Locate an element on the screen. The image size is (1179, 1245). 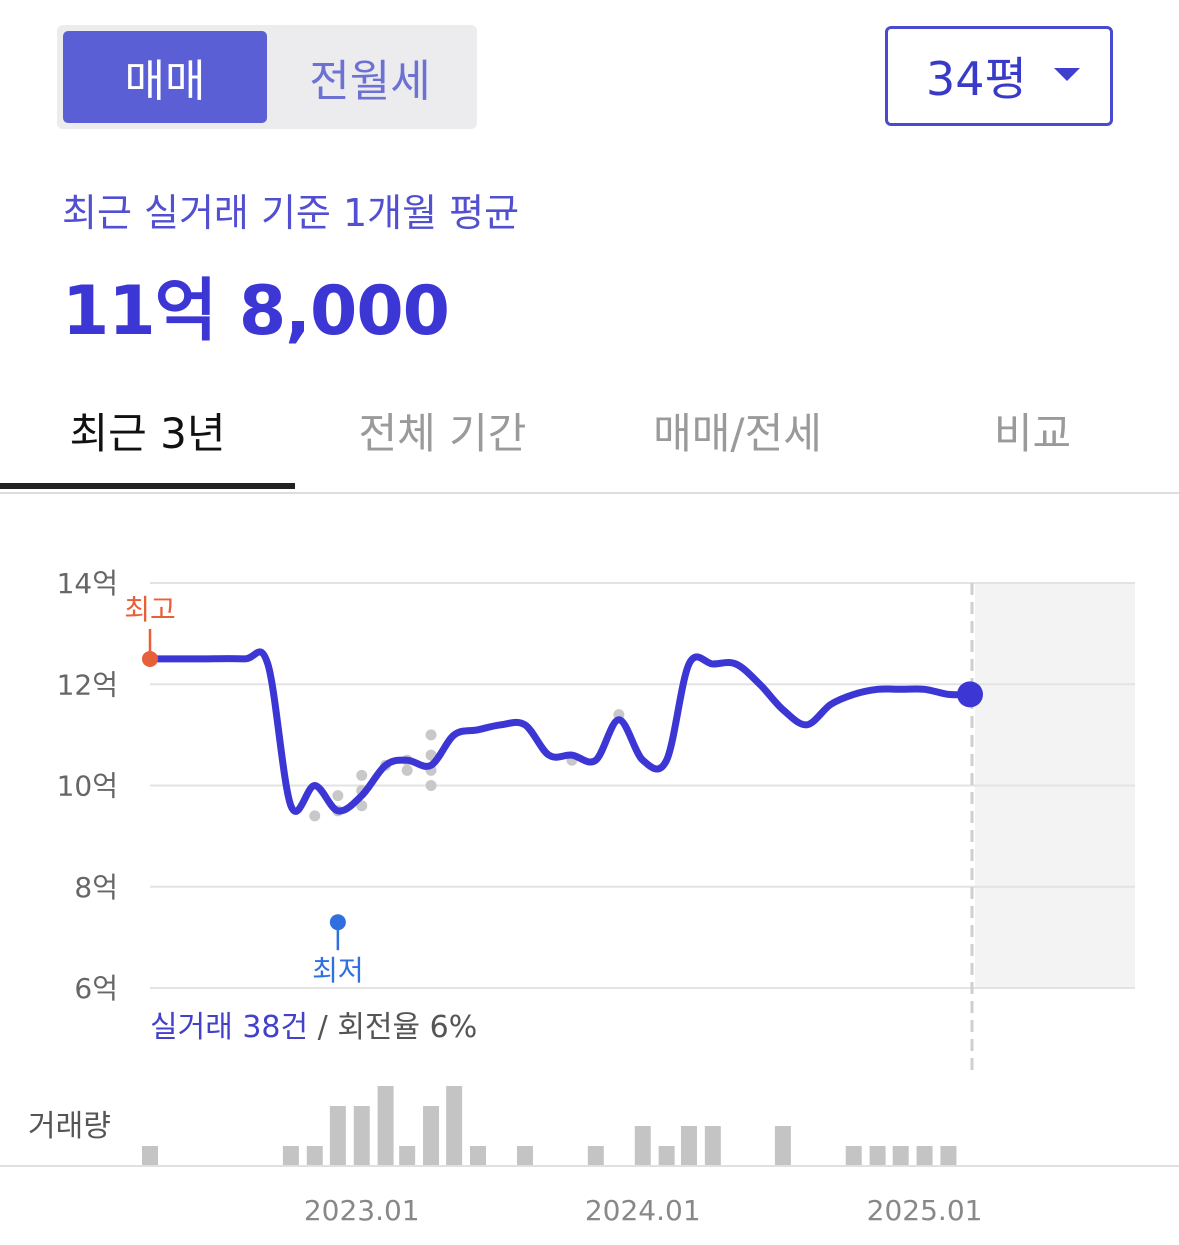
trade-stats: 실거래 38건 / 회전율 6% is located at coordinates (313, 1027).